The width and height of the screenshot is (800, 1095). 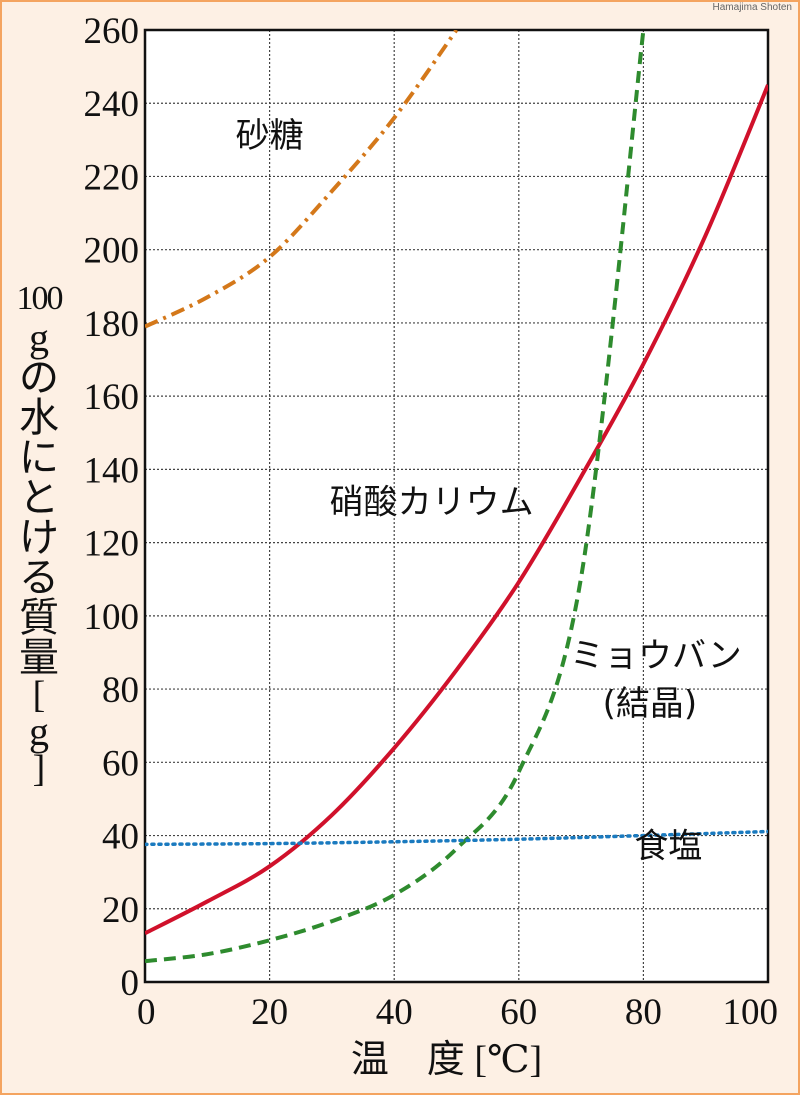 What do you see at coordinates (39, 417) in the screenshot?
I see `y-axis-label-char: 水` at bounding box center [39, 417].